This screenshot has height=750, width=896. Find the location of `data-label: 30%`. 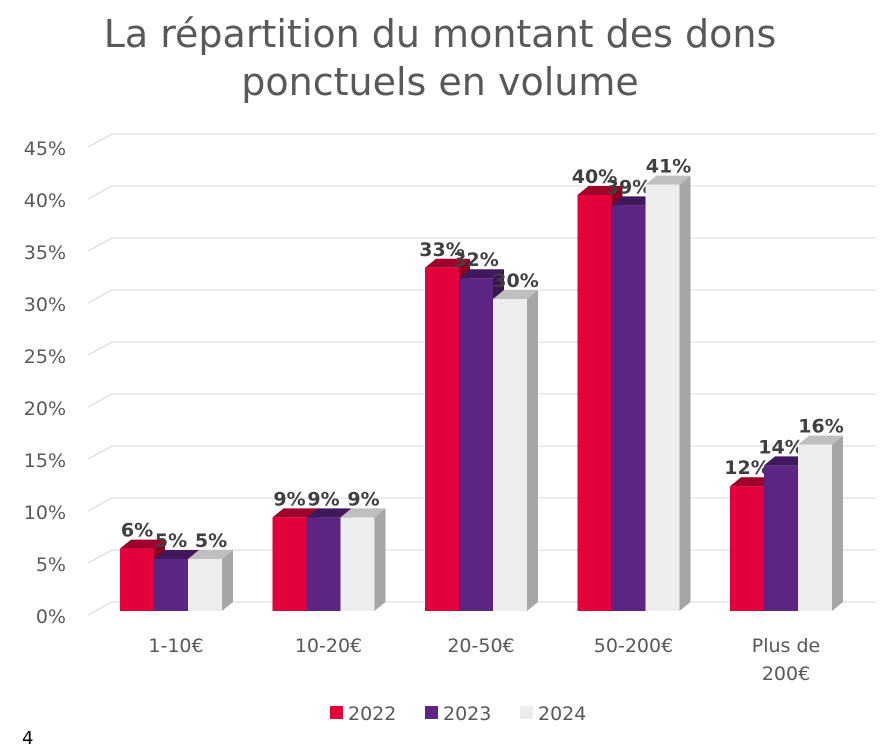

data-label: 30% is located at coordinates (515, 281).